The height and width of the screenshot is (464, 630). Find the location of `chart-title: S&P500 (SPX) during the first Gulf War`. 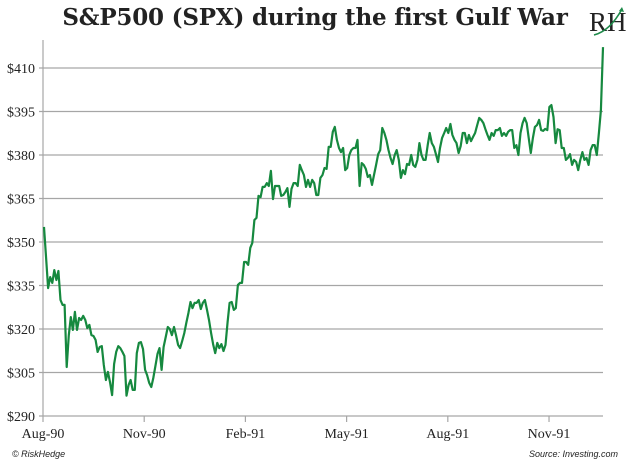

chart-title: S&P500 (SPX) during the first Gulf War is located at coordinates (315, 17).